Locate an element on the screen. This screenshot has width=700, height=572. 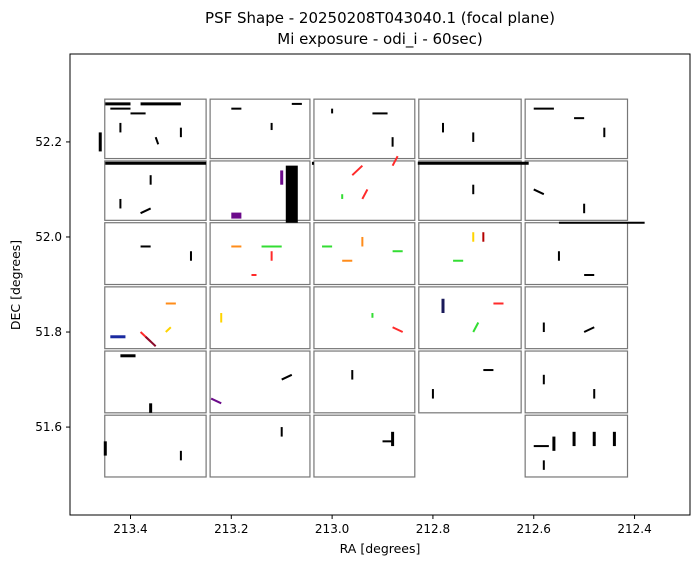
x-tick-label: 212.6 is located at coordinates (534, 529).